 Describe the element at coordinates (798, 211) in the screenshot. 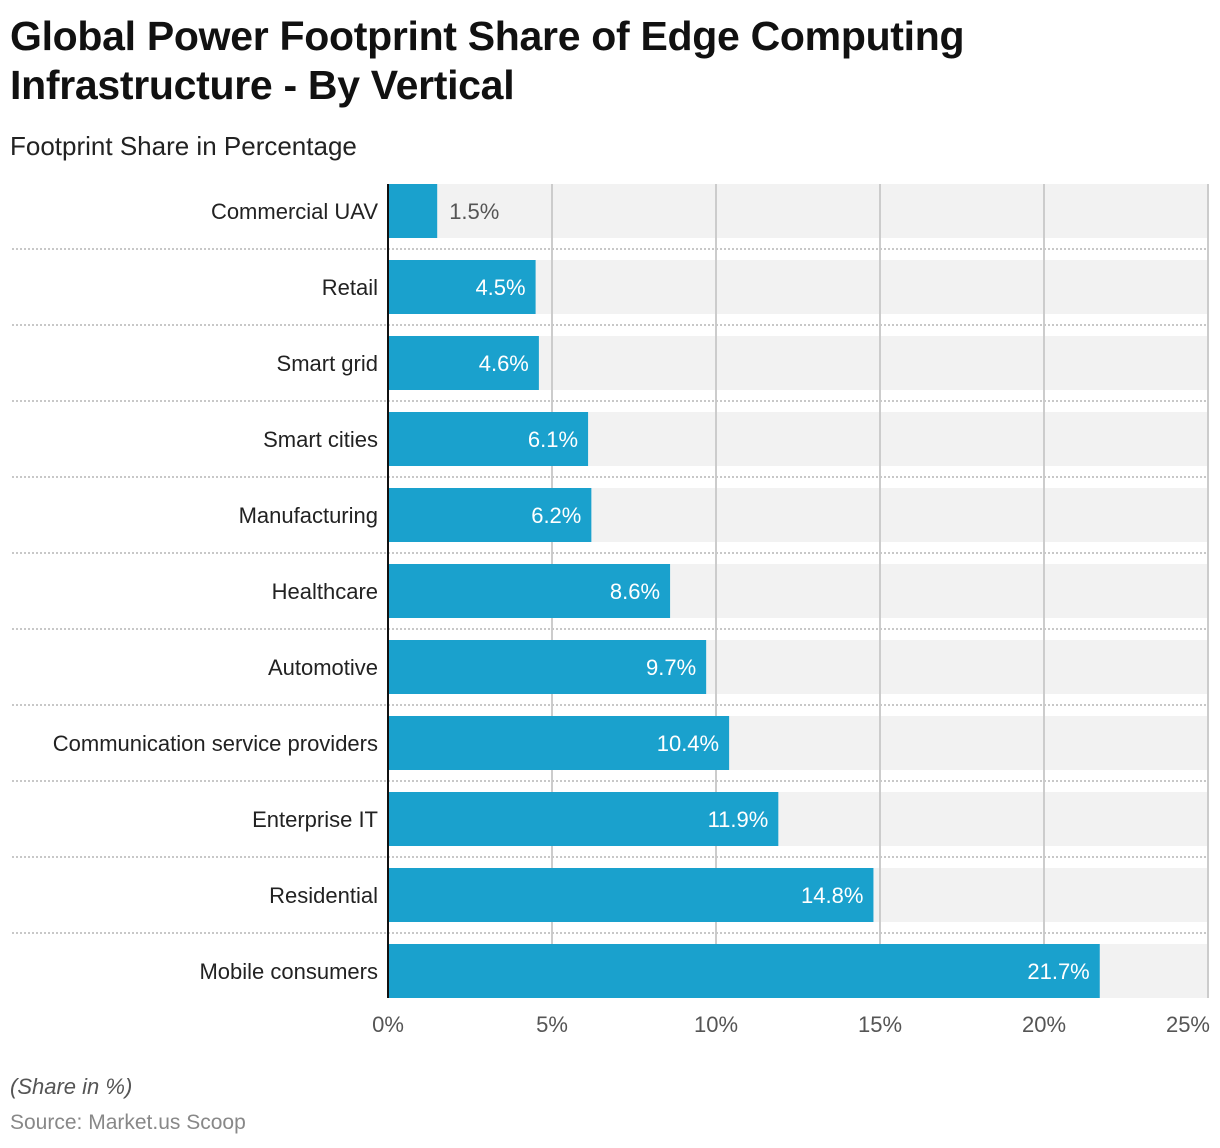

I see `bar-background` at that location.